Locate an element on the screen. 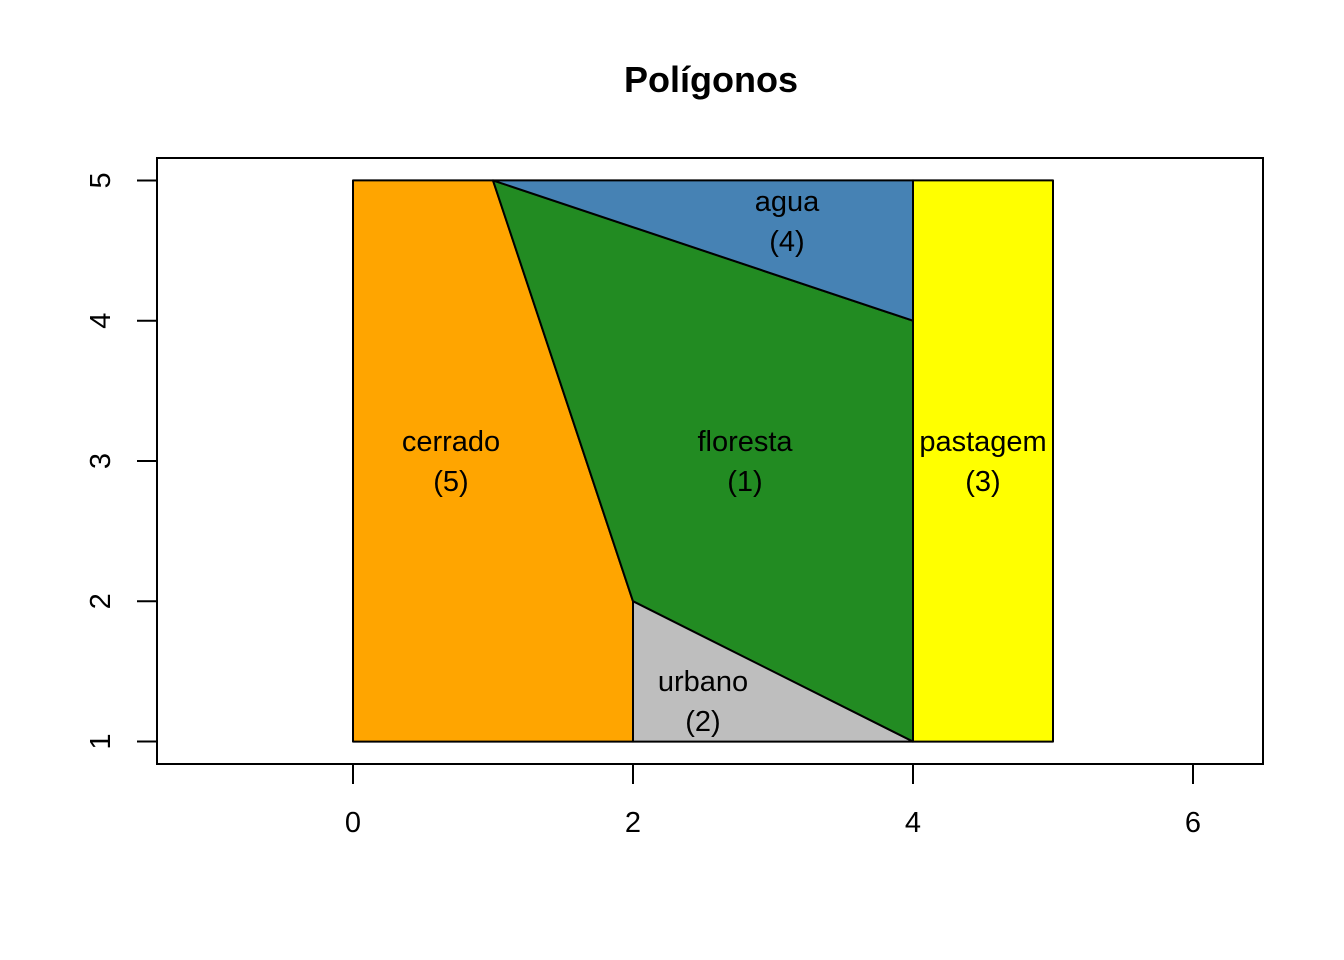 This screenshot has width=1344, height=960. x-tick-label: 6 is located at coordinates (1193, 823).